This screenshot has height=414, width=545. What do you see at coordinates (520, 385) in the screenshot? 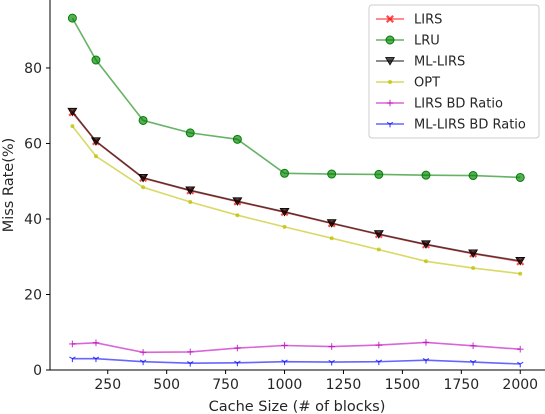
I see `x-tick-label: 2000` at bounding box center [520, 385].